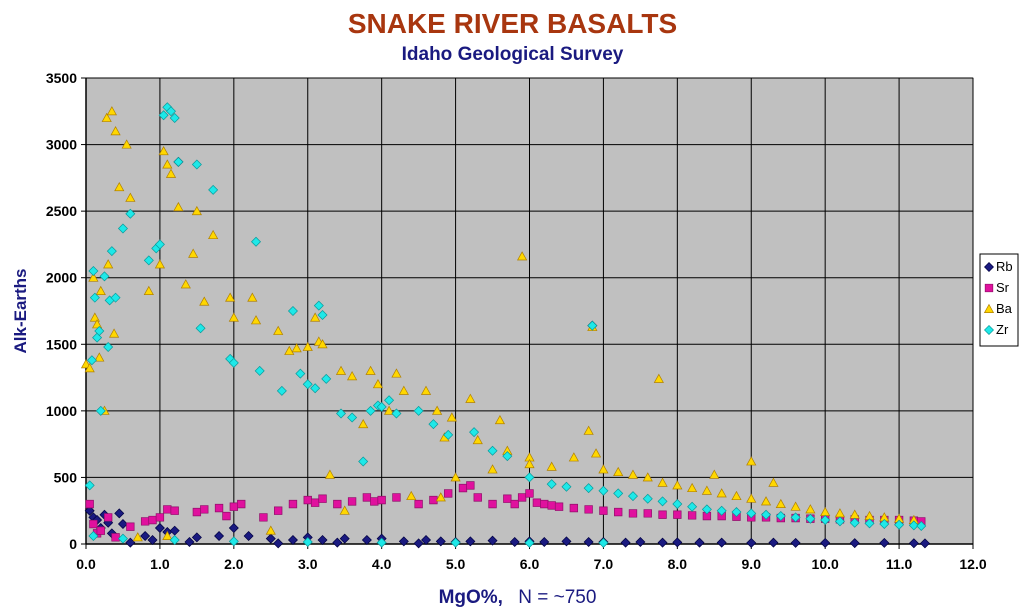  I want to click on legend-label: Sr, so click(1003, 287).